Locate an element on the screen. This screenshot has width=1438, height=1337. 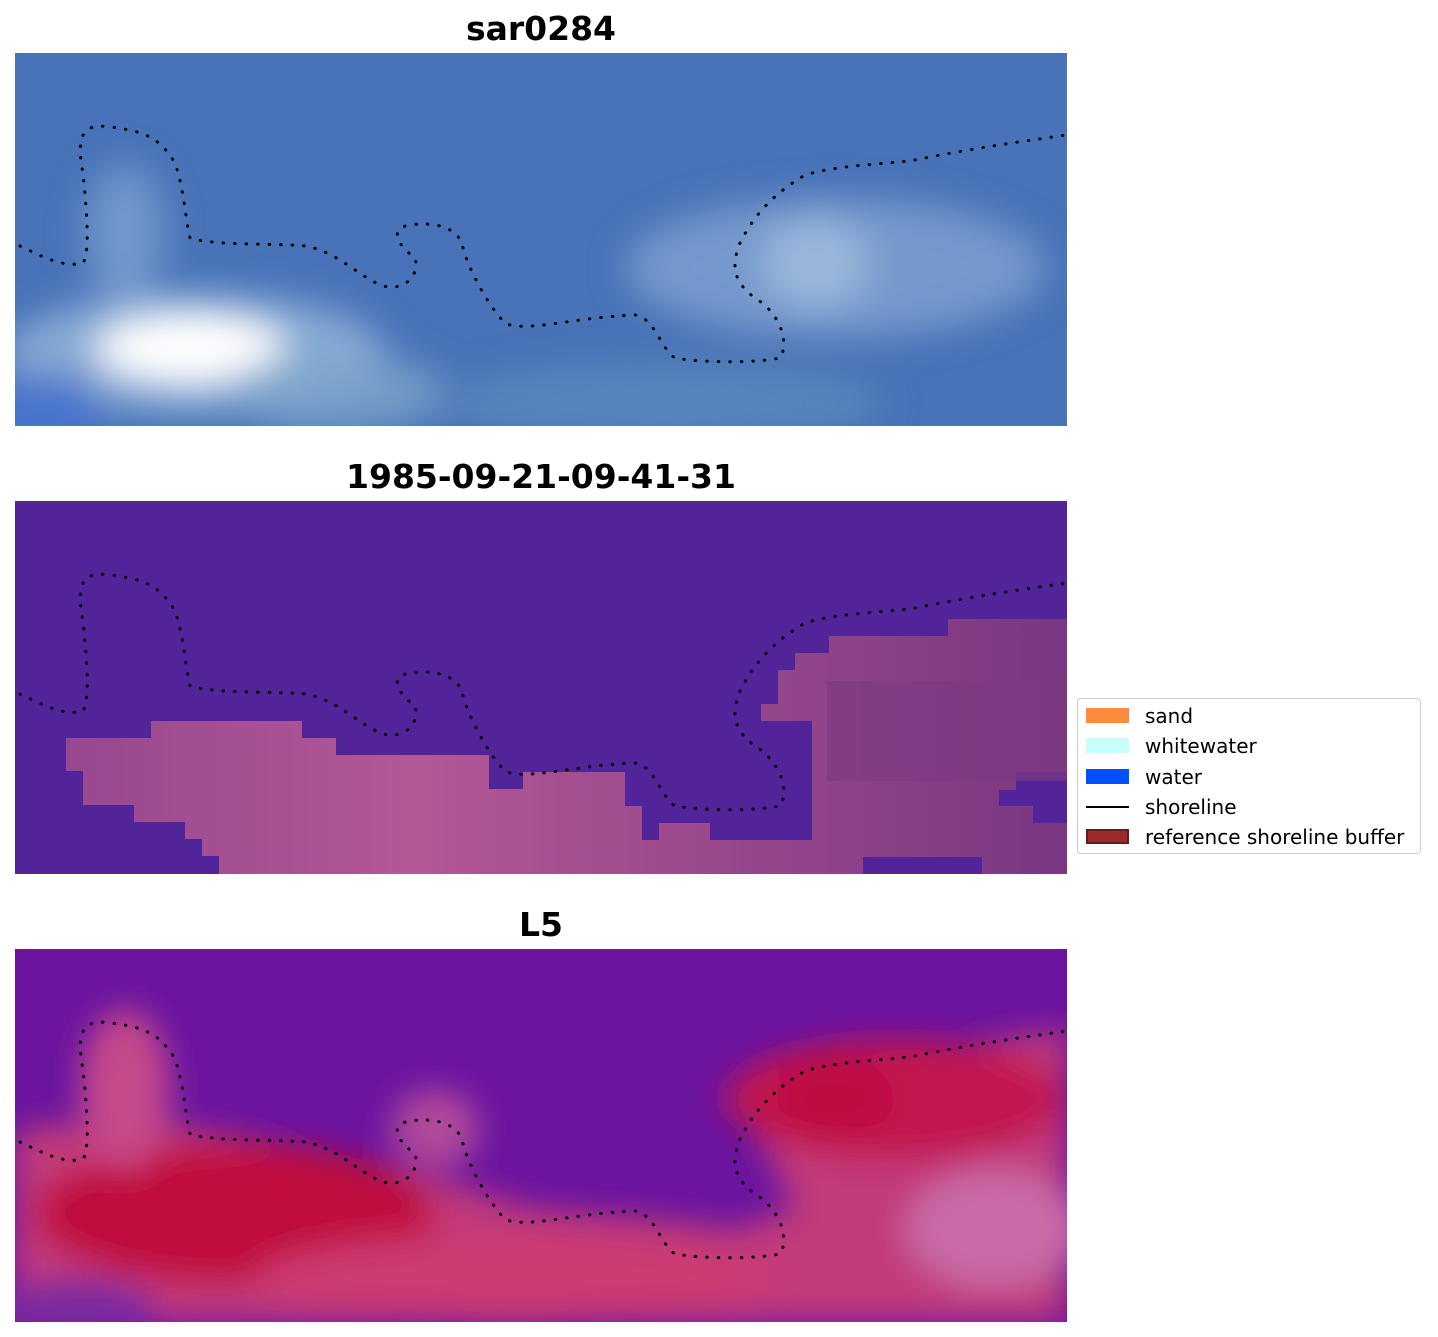
reference-buffer-swatch is located at coordinates (1107, 836).